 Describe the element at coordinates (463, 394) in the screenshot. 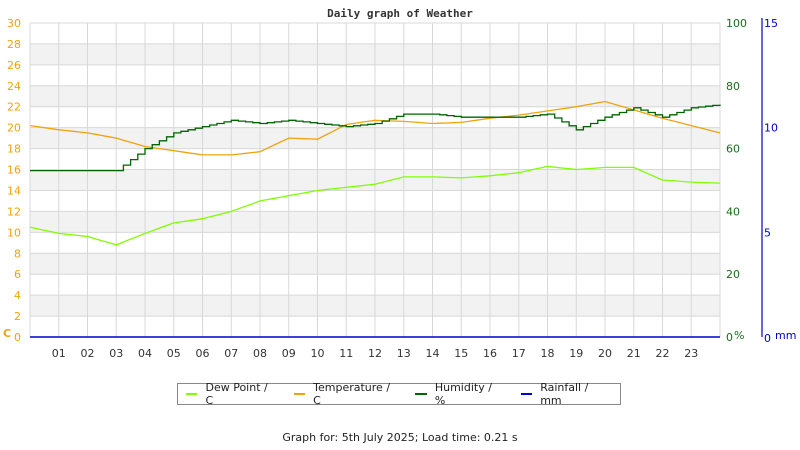

I see `legend-label: Humidity / %` at that location.